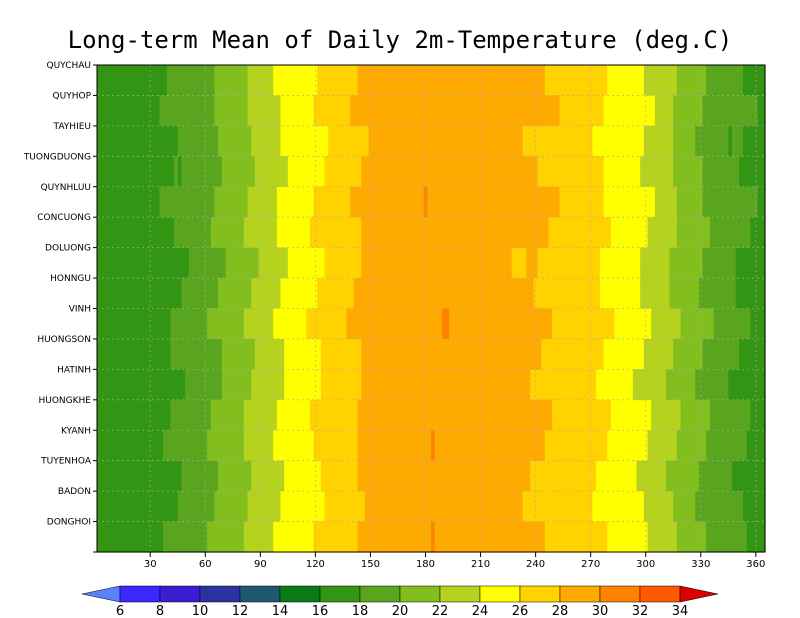 The width and height of the screenshot is (800, 618). What do you see at coordinates (600, 611) in the screenshot?
I see `colorbar-label: 30` at bounding box center [600, 611].